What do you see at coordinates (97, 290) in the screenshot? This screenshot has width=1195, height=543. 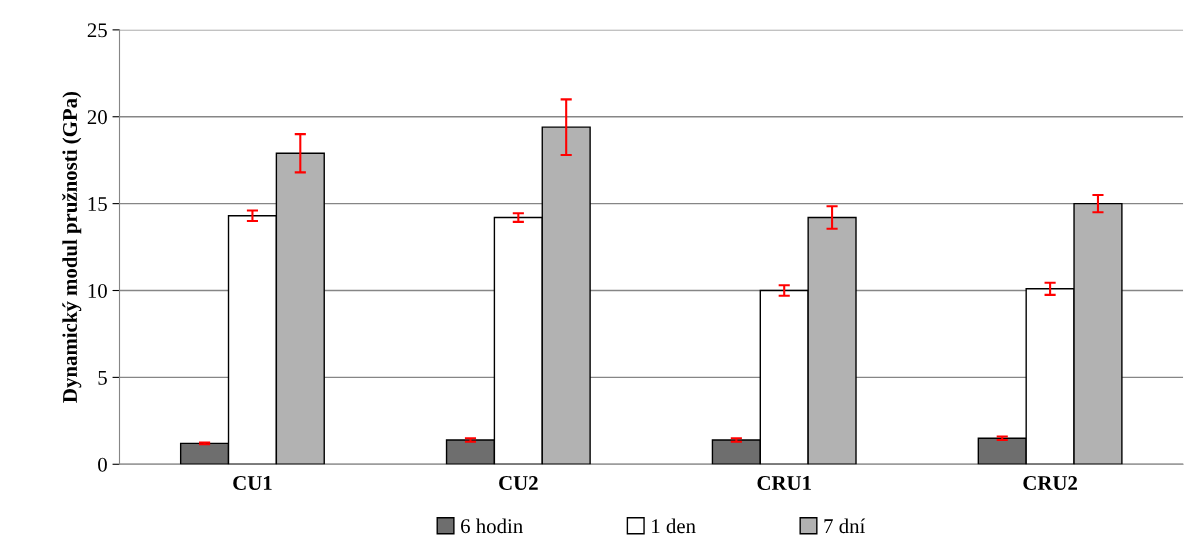 I see `y-tick-label: 10` at bounding box center [97, 290].